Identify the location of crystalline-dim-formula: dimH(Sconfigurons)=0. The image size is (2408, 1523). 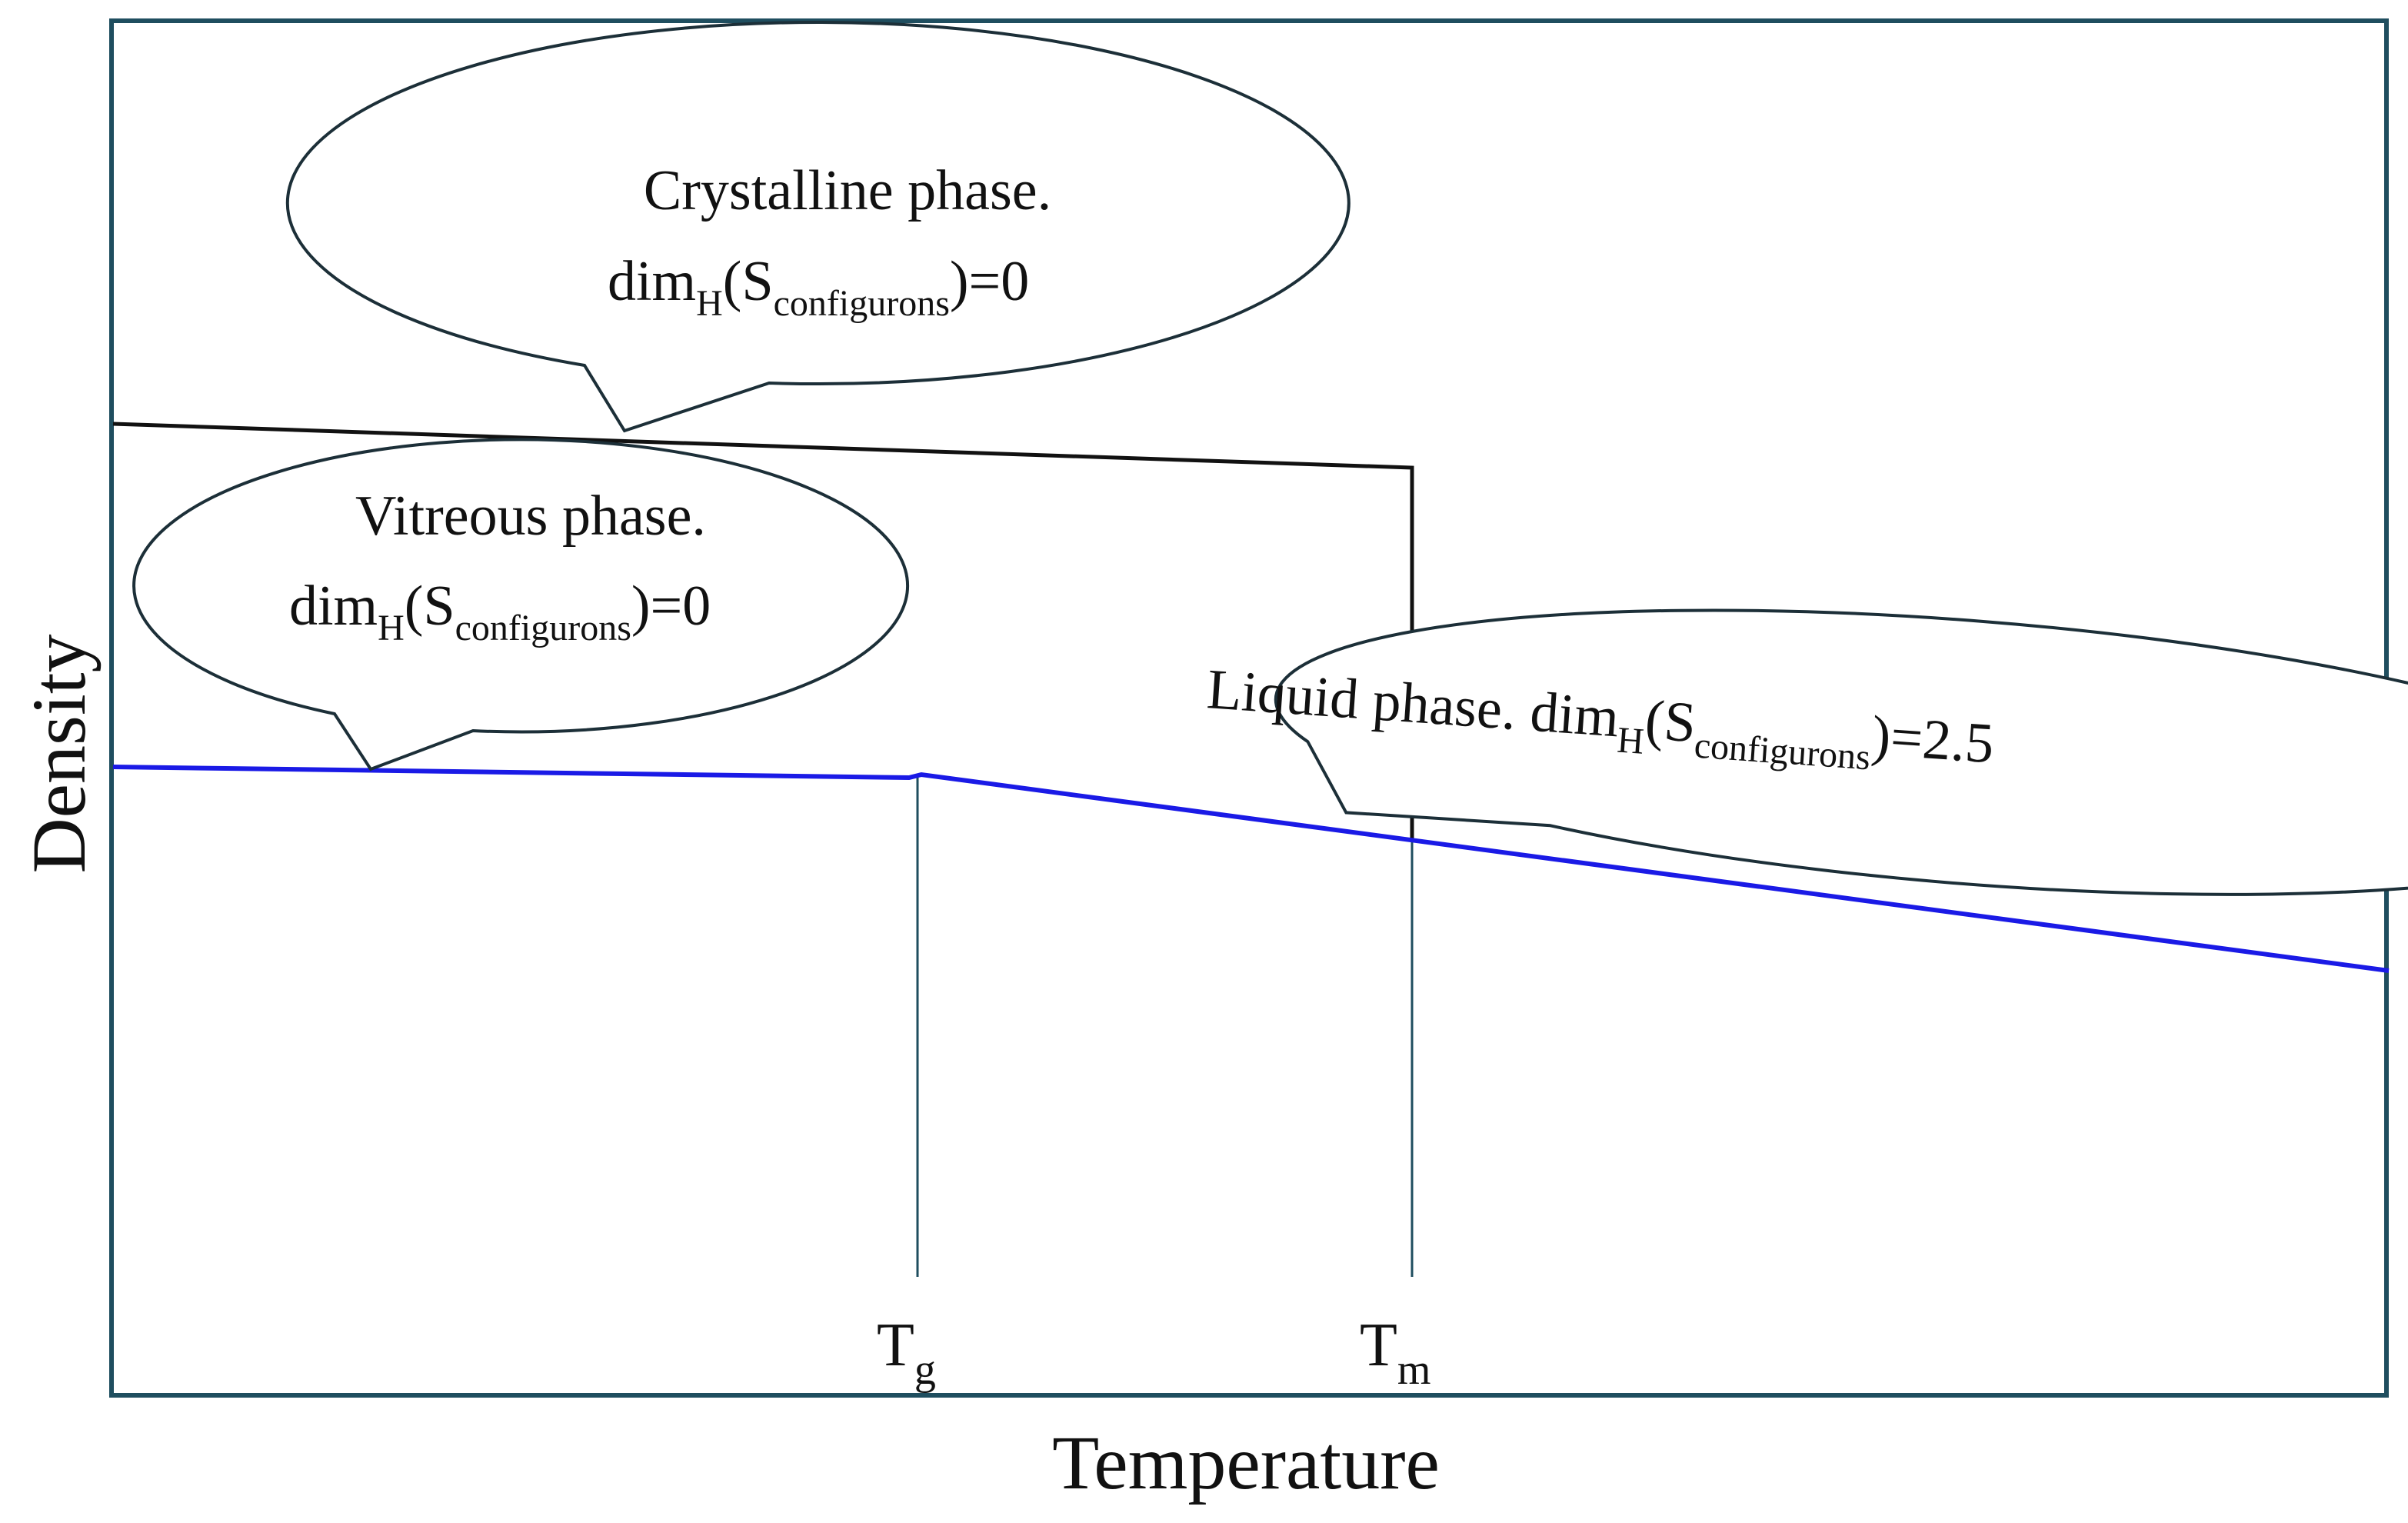
(818, 287).